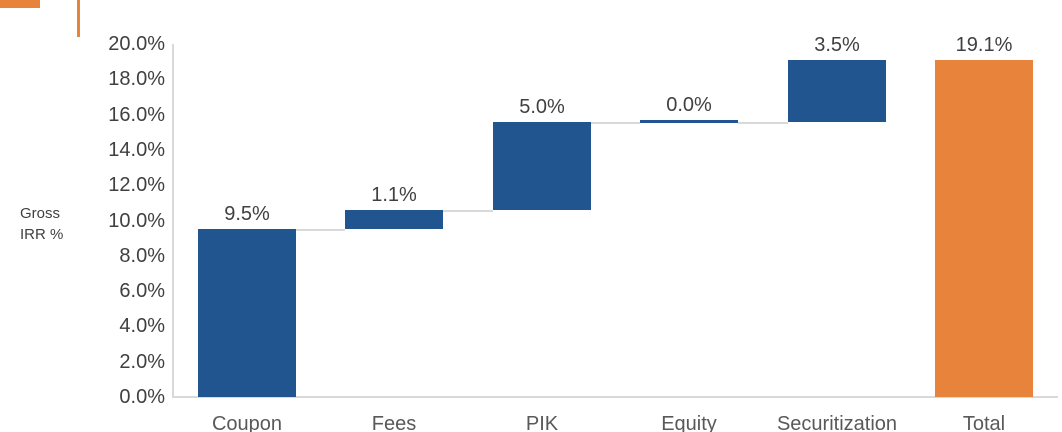 This screenshot has width=1062, height=432. I want to click on y-tick-label: 2.0%, so click(142, 362).